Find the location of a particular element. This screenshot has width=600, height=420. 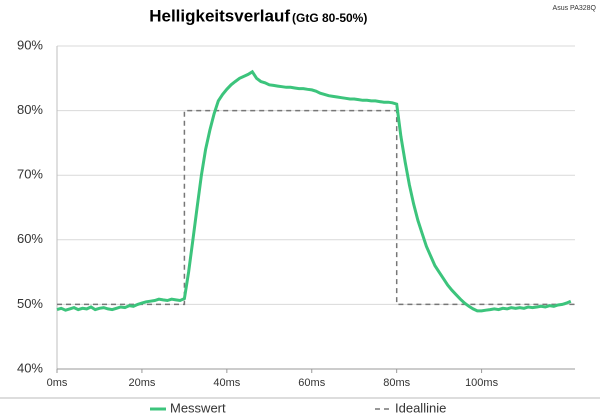

y-tick-label: 90% is located at coordinates (30, 44).